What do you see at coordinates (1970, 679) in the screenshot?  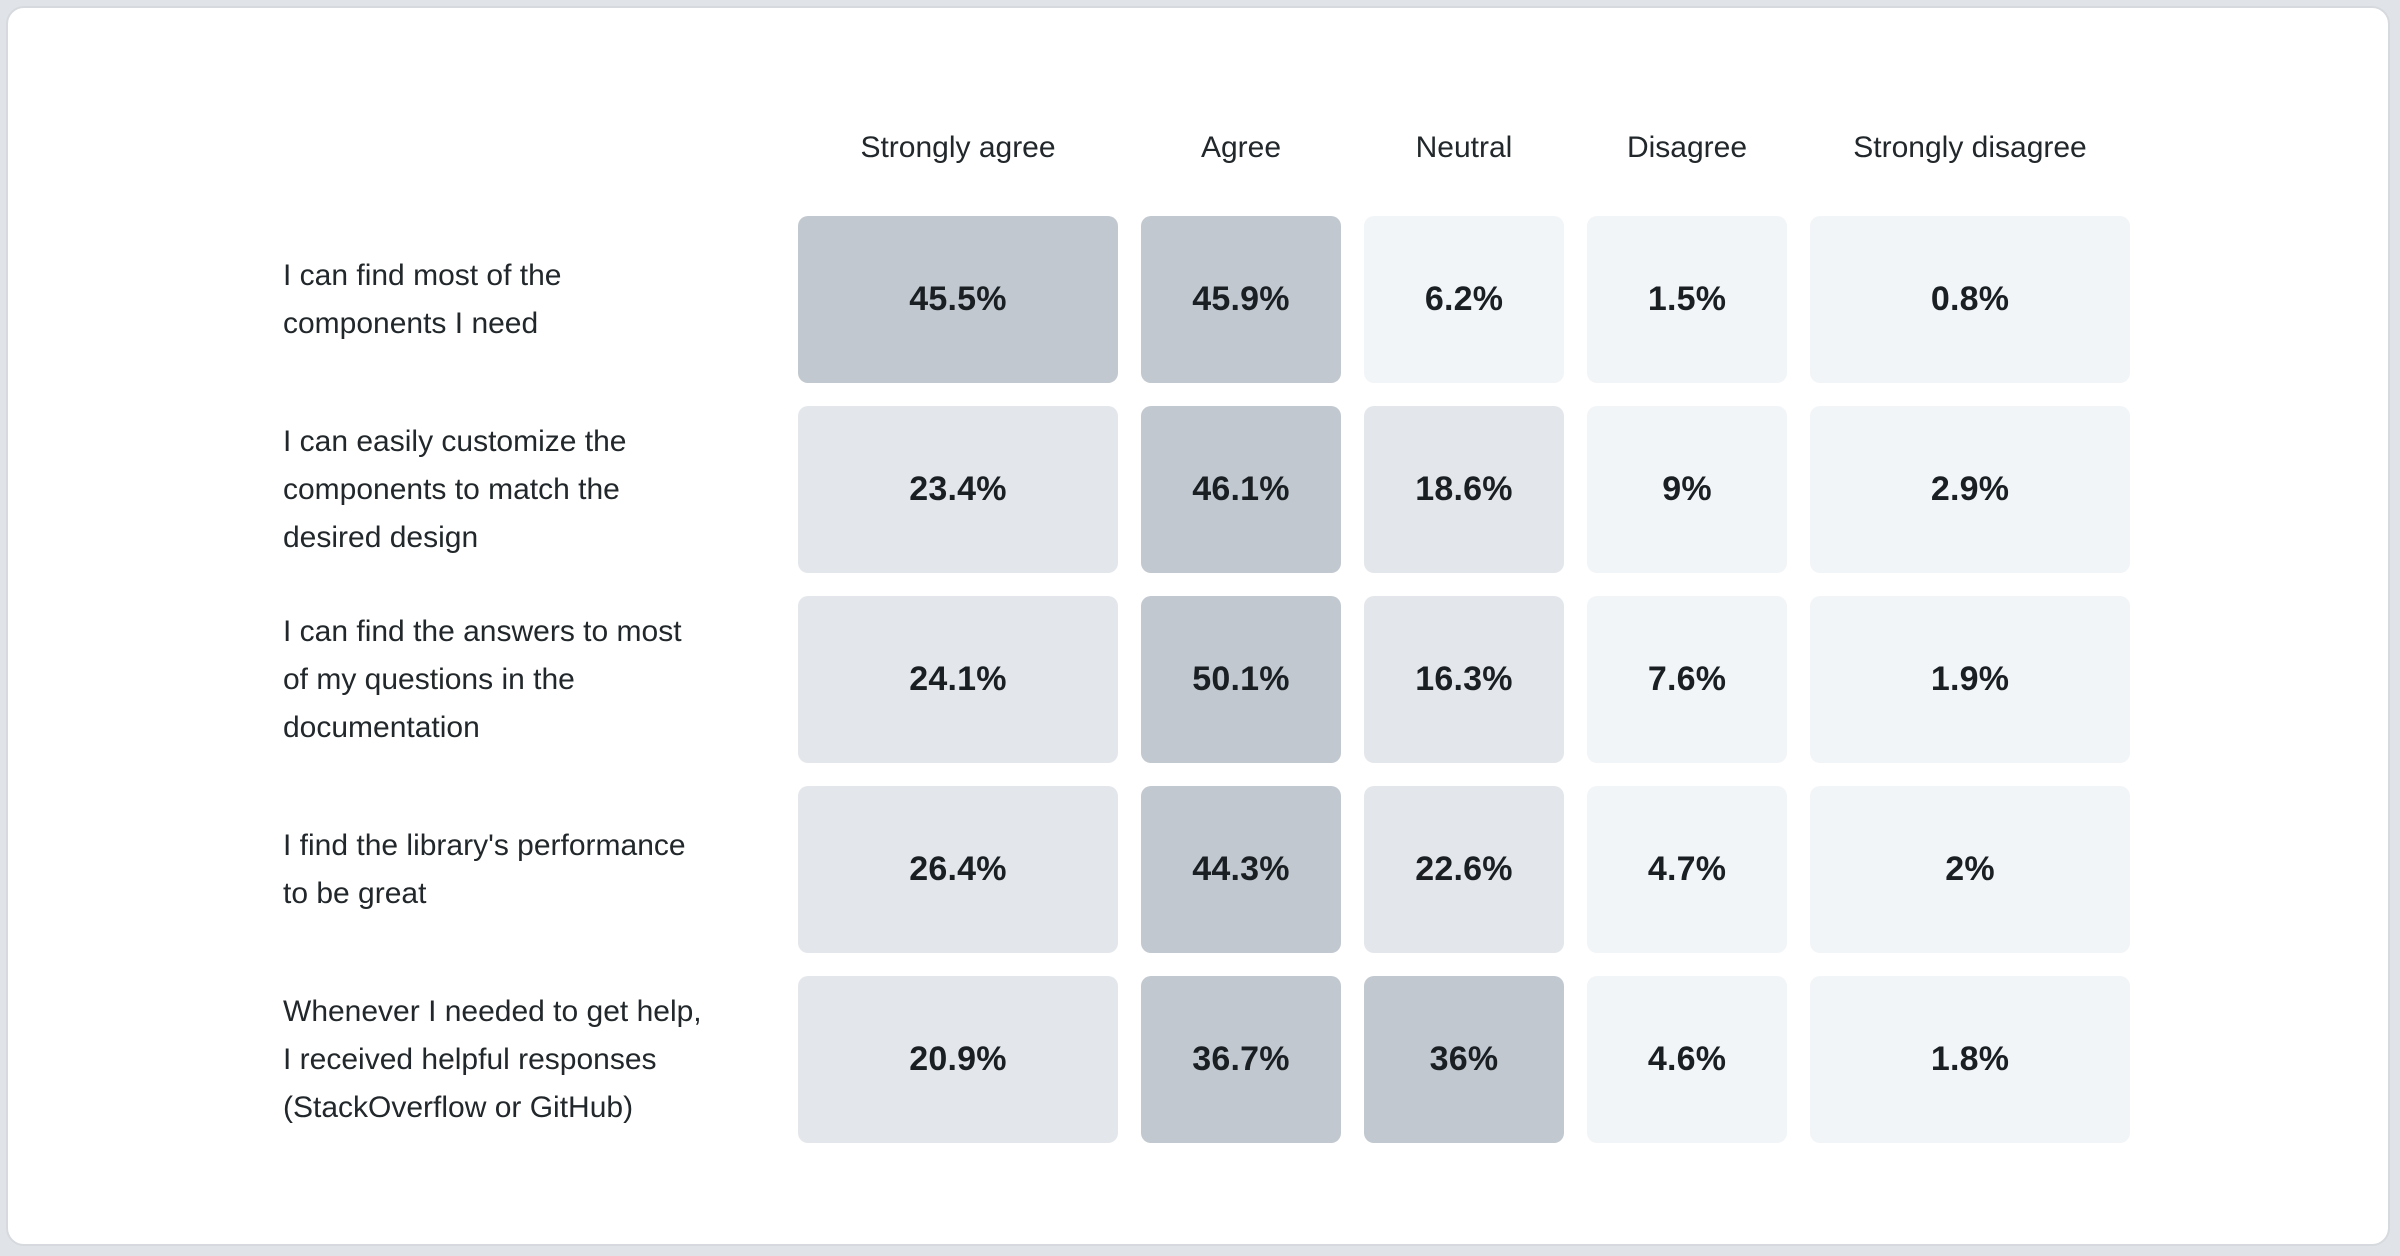 I see `heatmap-cell: 1.9%` at bounding box center [1970, 679].